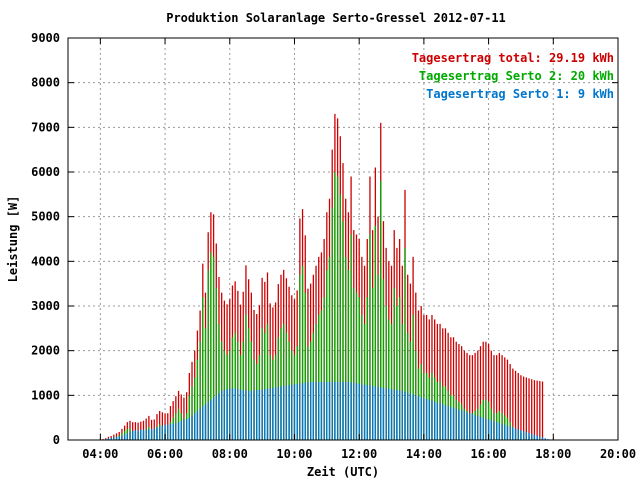 The width and height of the screenshot is (640, 480). What do you see at coordinates (100, 454) in the screenshot?
I see `x-tick-label: 04:00` at bounding box center [100, 454].